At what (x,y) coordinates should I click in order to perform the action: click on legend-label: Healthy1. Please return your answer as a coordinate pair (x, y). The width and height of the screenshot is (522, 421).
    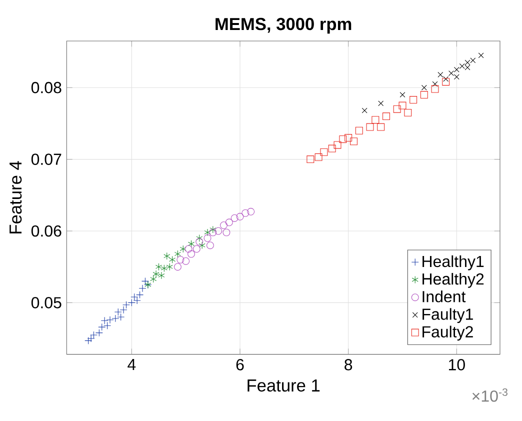
    Looking at the image, I should click on (453, 262).